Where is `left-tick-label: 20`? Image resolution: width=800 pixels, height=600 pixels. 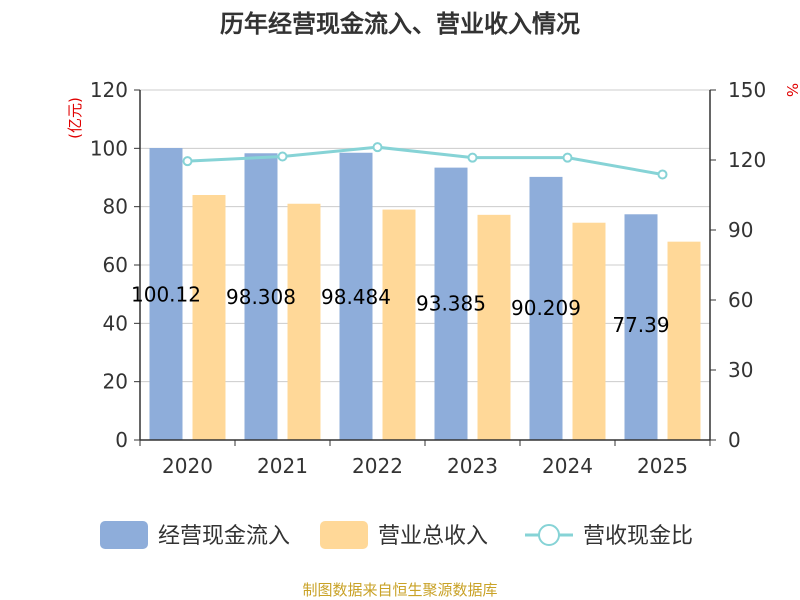 left-tick-label: 20 is located at coordinates (115, 382).